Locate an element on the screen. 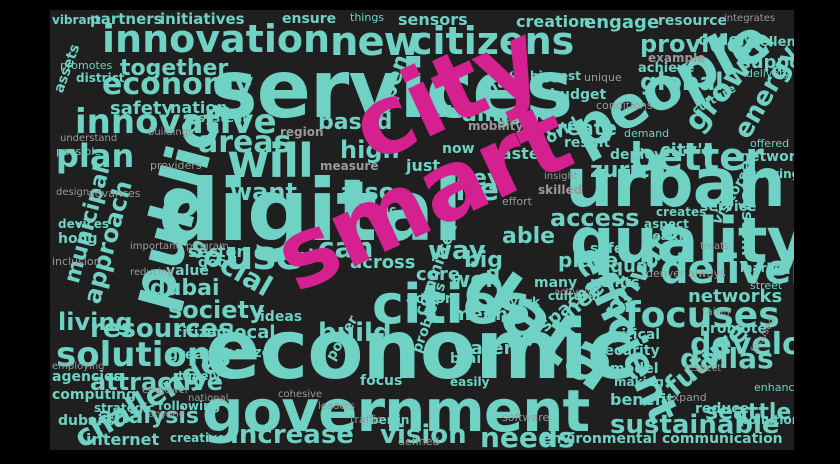 The image size is (840, 464). word-delivery: delivery is located at coordinates (768, 73).